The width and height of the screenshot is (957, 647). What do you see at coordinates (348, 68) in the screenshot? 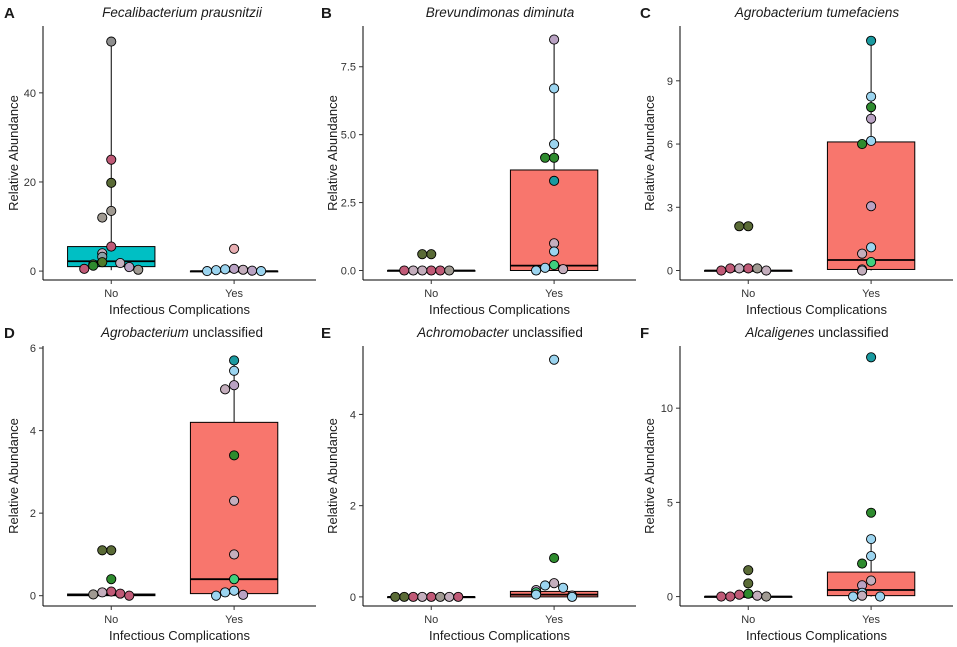
I see `y-tick-label: 7.5` at bounding box center [348, 68].